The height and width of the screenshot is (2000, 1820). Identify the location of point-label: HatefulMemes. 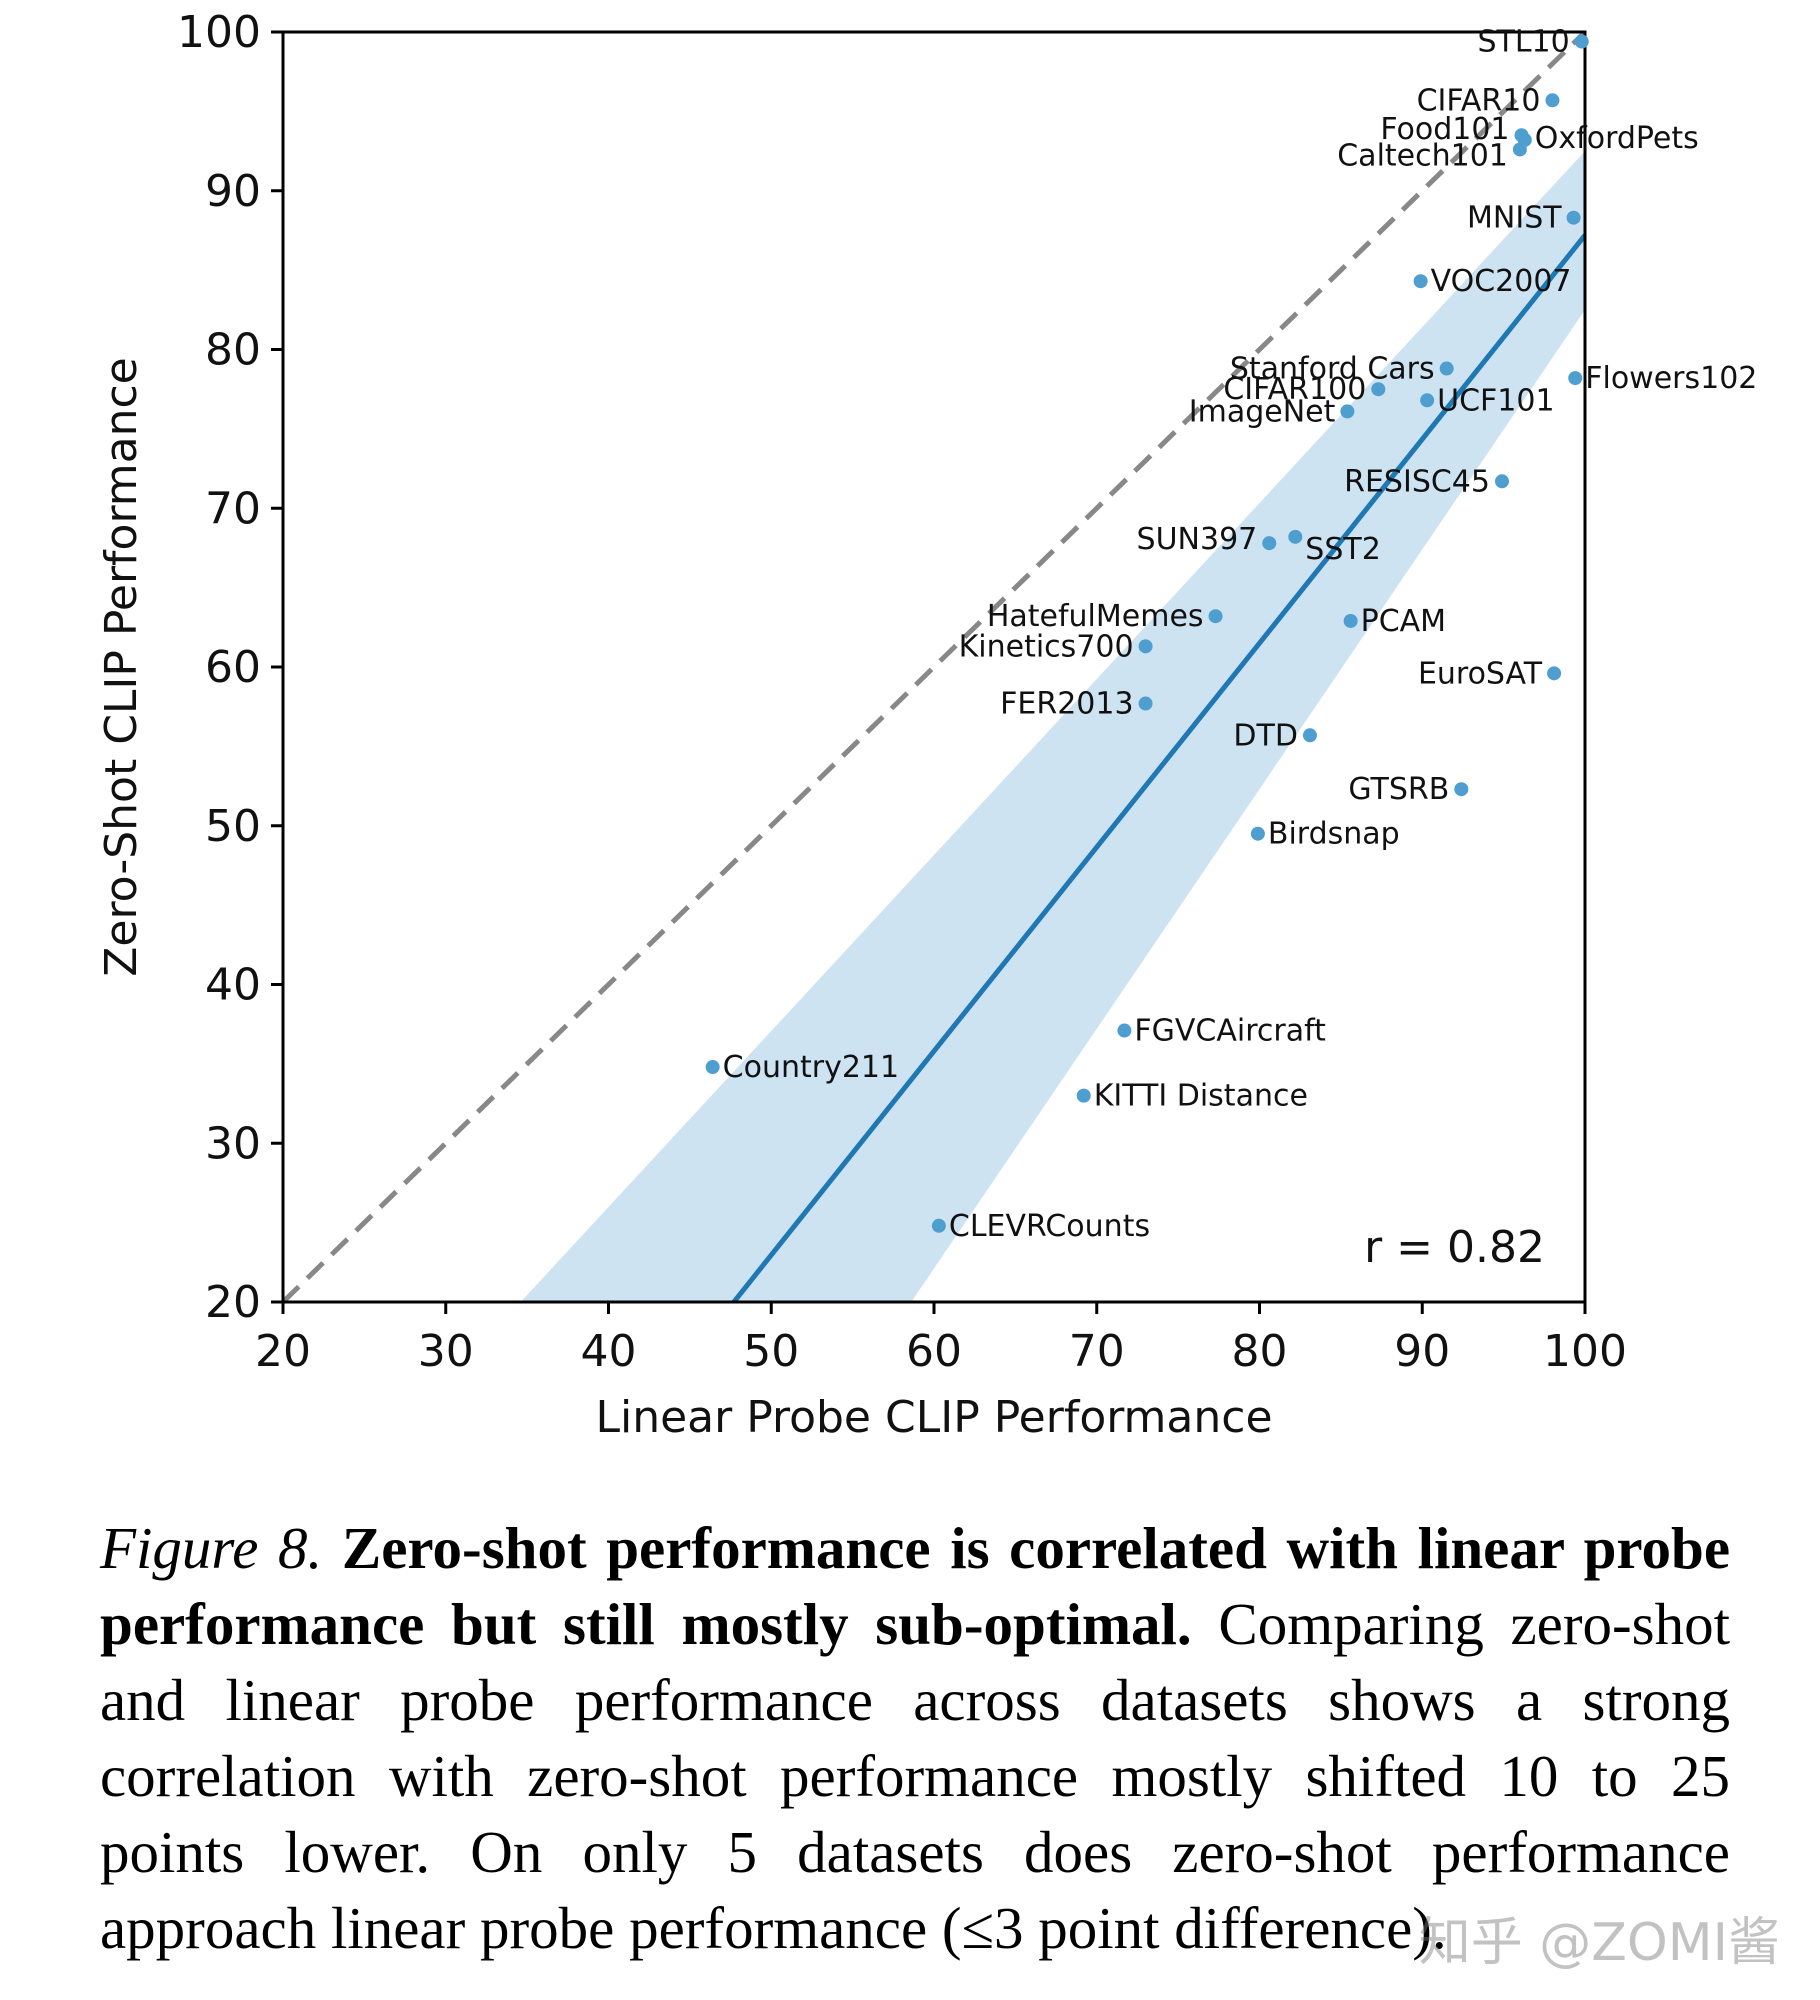
(1095, 616).